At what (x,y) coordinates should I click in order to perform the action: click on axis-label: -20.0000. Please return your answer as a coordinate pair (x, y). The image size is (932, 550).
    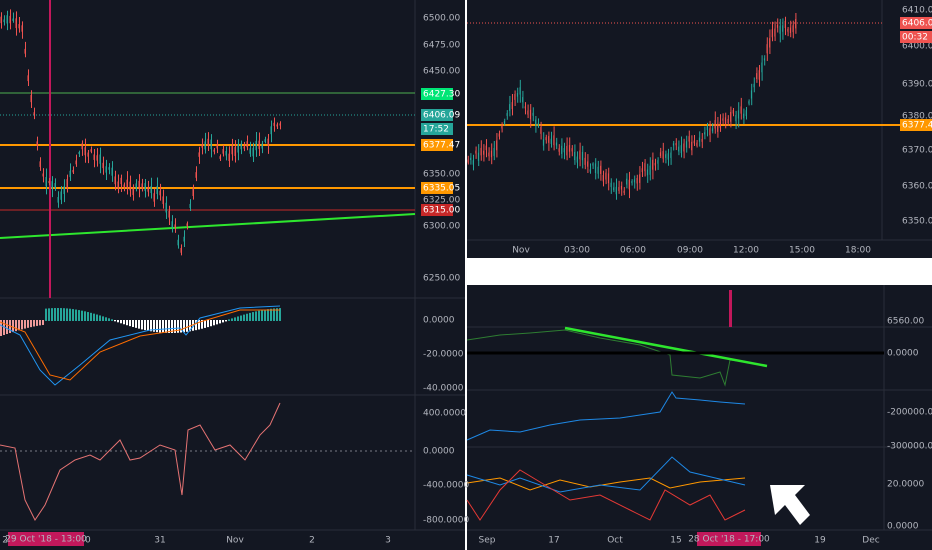
    Looking at the image, I should click on (443, 355).